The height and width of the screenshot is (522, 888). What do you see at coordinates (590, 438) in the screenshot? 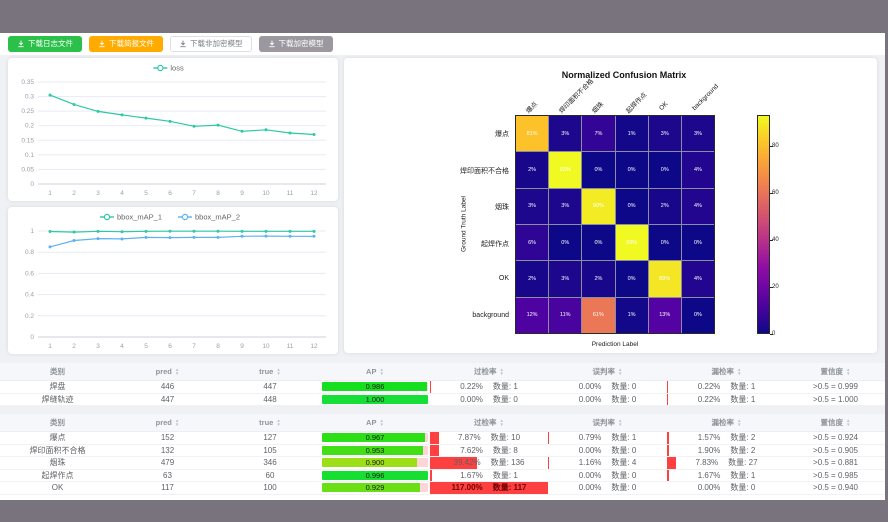
I see `rate-percent: 0.79%` at bounding box center [590, 438].